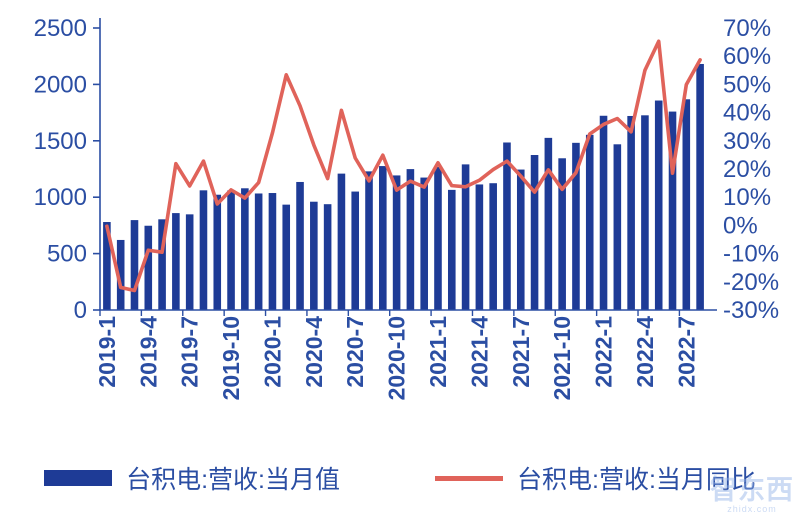 This screenshot has height=518, width=800. Describe the element at coordinates (190, 352) in the screenshot. I see `x-axis-tick-label: 2019-7` at that location.